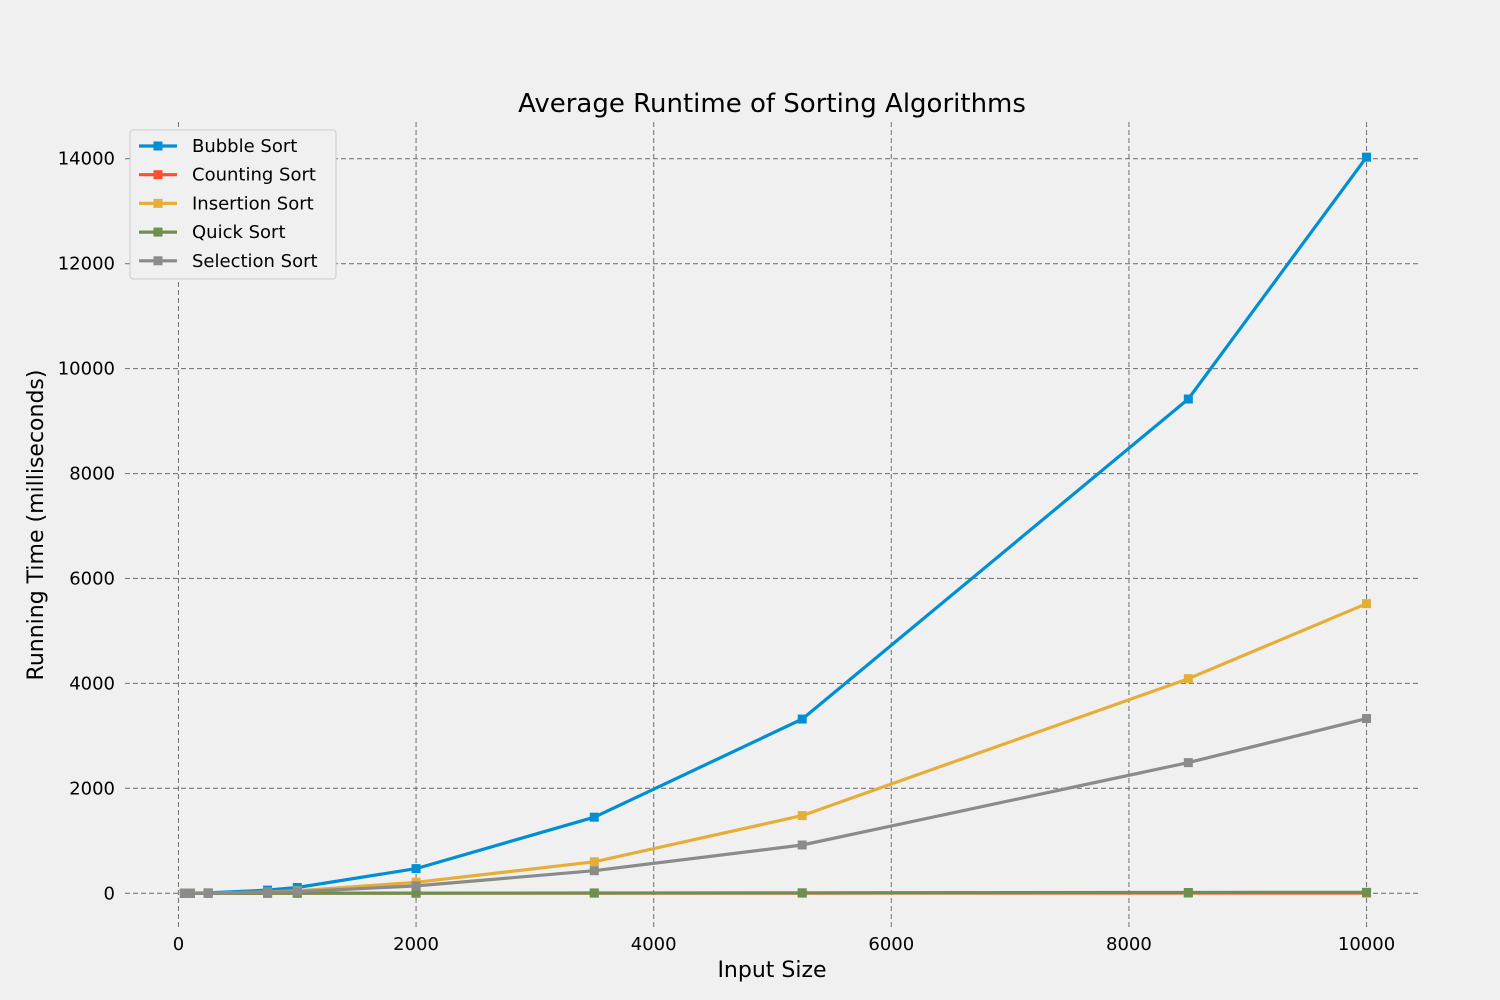 This screenshot has height=1000, width=1500. Describe the element at coordinates (178, 944) in the screenshot. I see `x-tick-label: 0` at that location.